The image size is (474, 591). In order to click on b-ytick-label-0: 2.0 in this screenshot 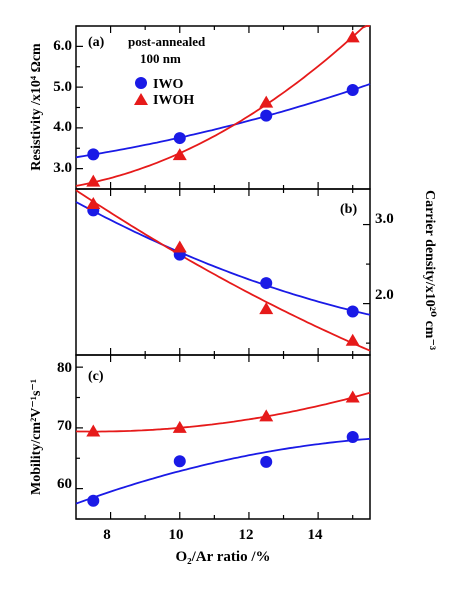, I will do `click(384, 295)`.